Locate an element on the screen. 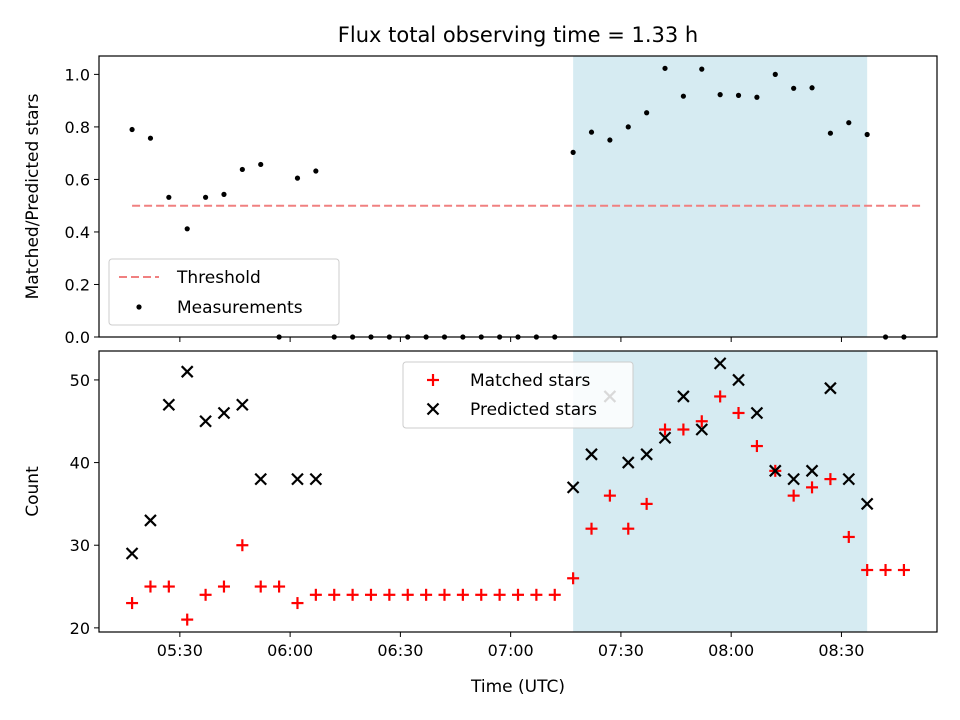 This screenshot has width=960, height=720. observing-window-span is located at coordinates (720, 196).